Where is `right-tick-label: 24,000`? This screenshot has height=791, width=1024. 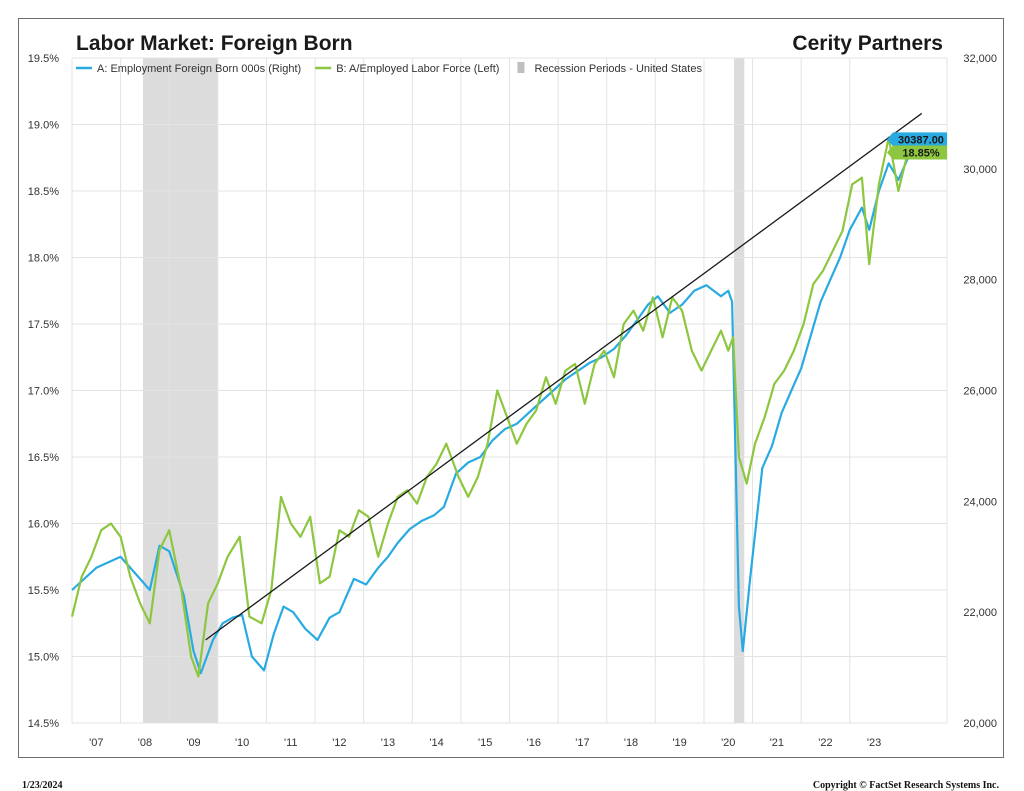 right-tick-label: 24,000 is located at coordinates (980, 502).